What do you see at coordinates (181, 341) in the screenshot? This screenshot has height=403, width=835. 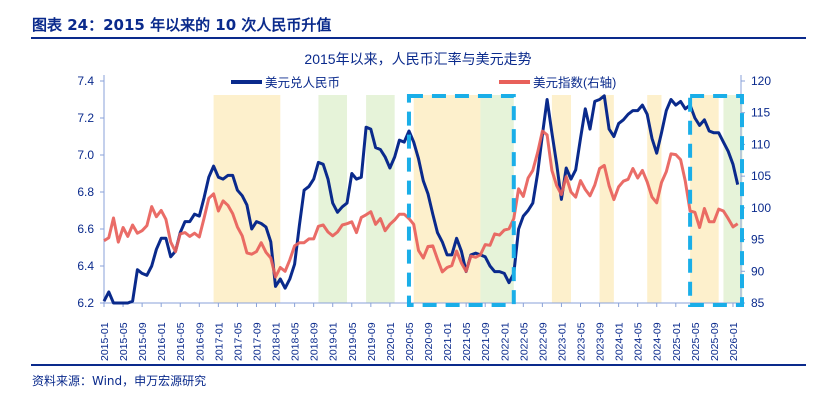 I see `x-tick-label: 2016-05` at bounding box center [181, 341].